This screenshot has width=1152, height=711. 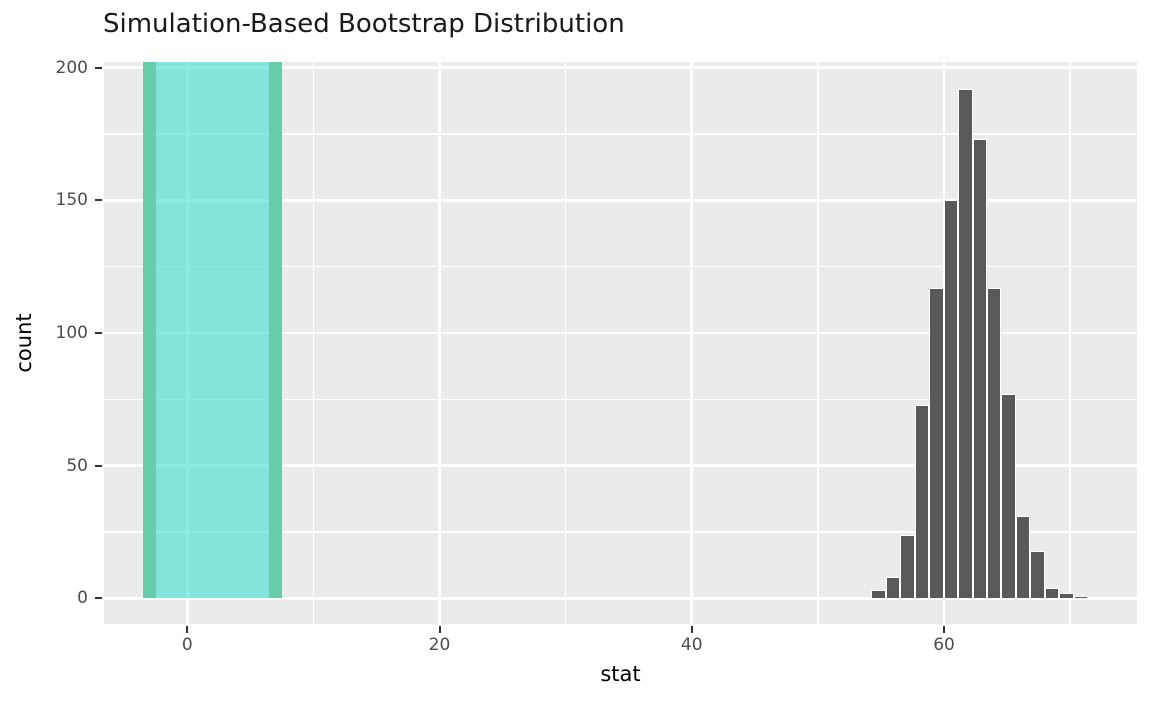 What do you see at coordinates (620, 674) in the screenshot?
I see `x-axis-title: stat` at bounding box center [620, 674].